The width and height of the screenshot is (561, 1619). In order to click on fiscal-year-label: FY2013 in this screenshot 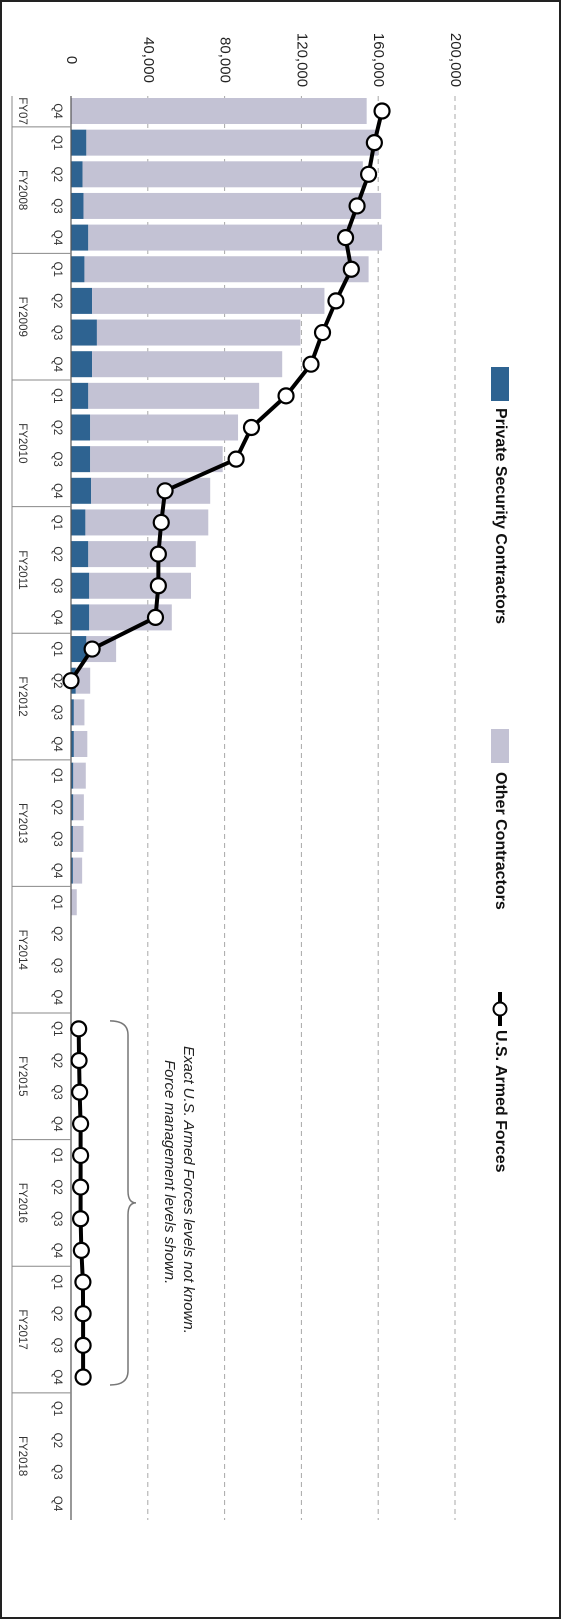, I will do `click(22, 823)`.